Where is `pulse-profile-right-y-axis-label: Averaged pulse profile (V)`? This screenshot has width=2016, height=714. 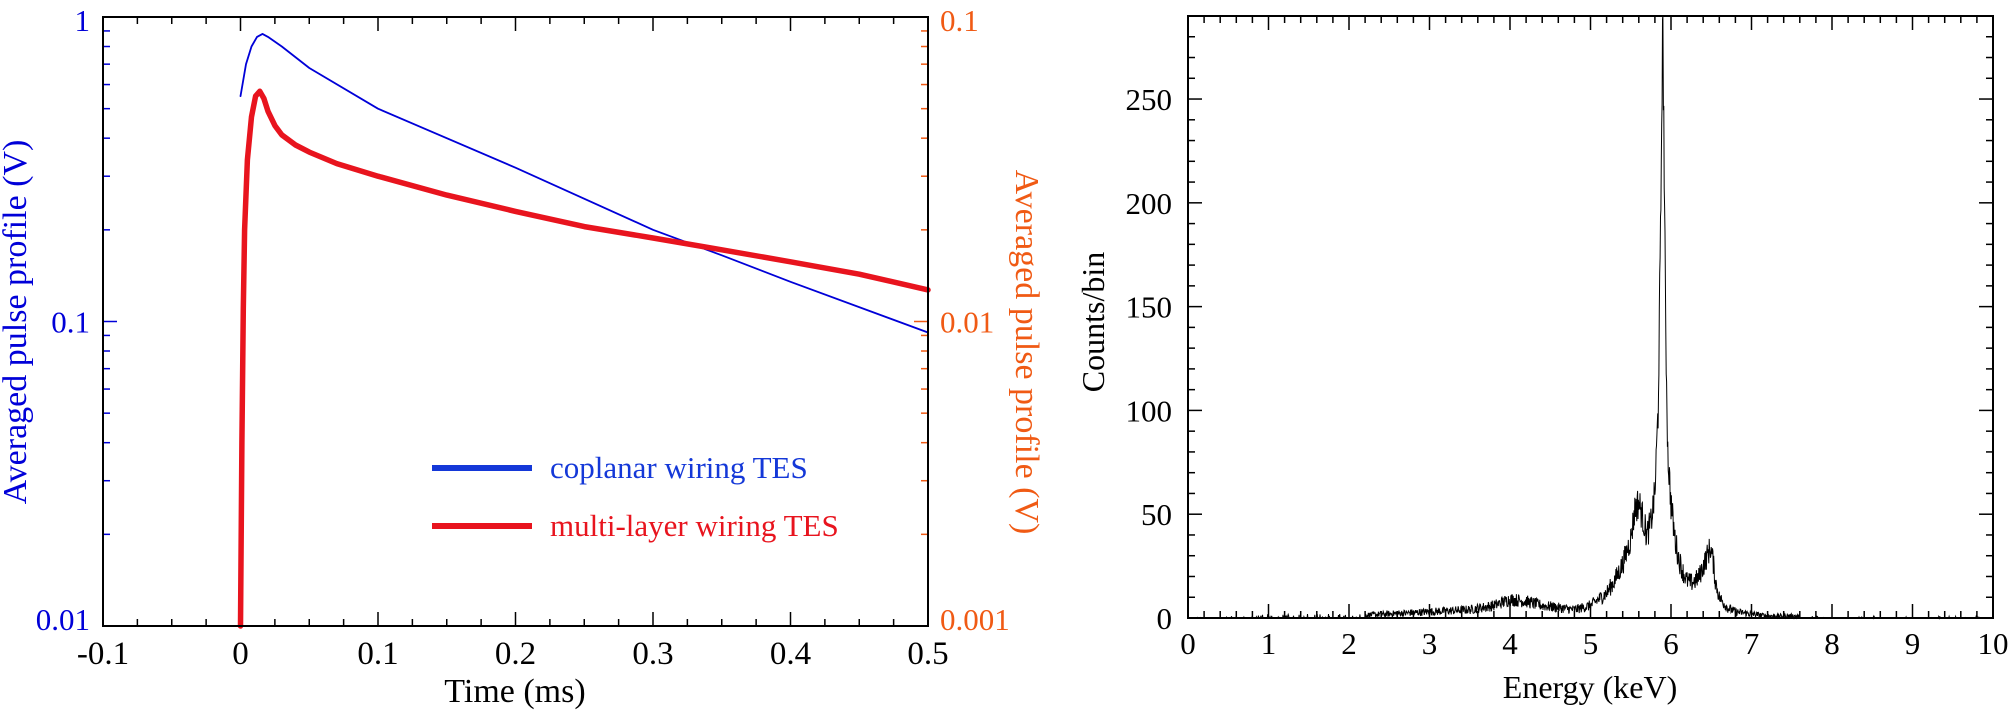 pulse-profile-right-y-axis-label: Averaged pulse profile (V) is located at coordinates (1026, 352).